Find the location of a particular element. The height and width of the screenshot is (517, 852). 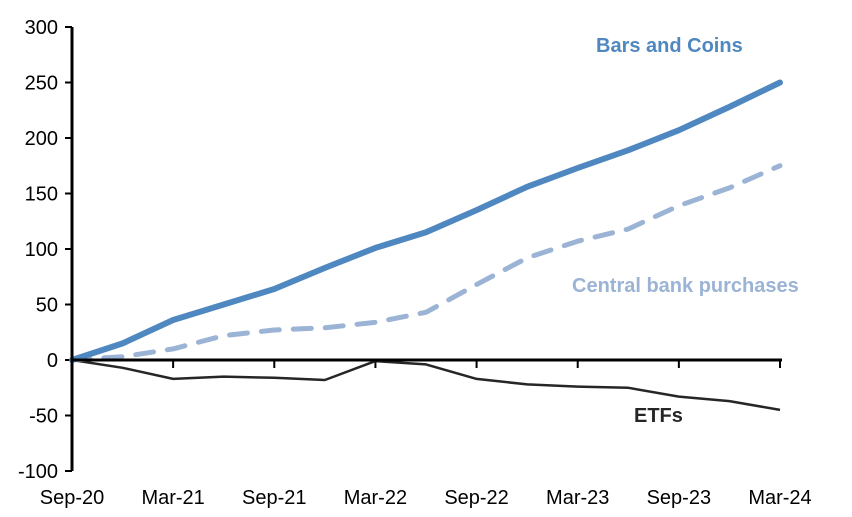

y-tick-label: 250 is located at coordinates (41, 84).